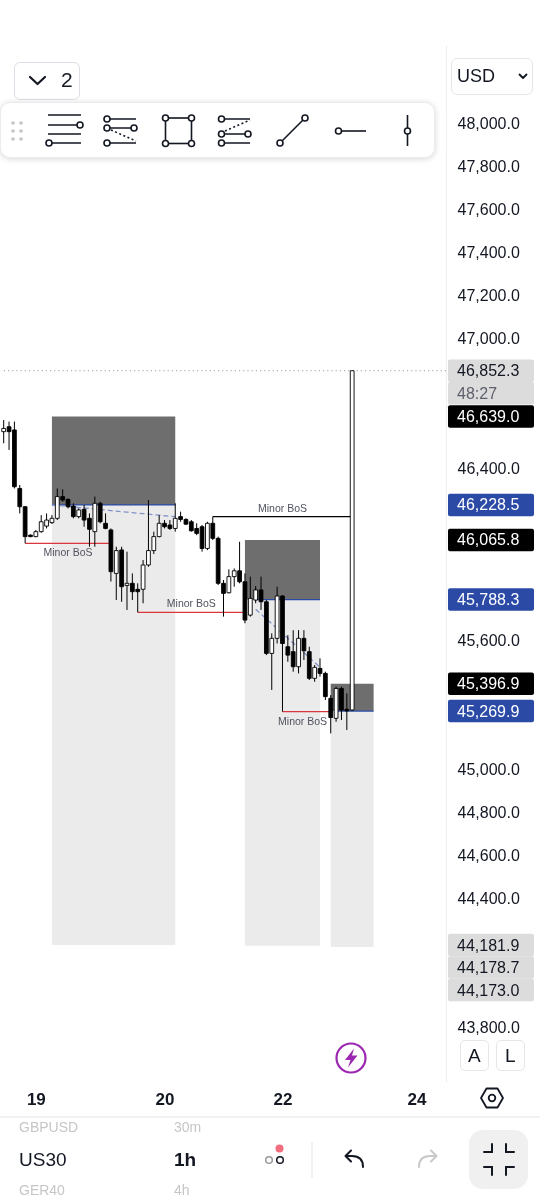 The width and height of the screenshot is (540, 1200). I want to click on text: 46,065.8, so click(488, 540).